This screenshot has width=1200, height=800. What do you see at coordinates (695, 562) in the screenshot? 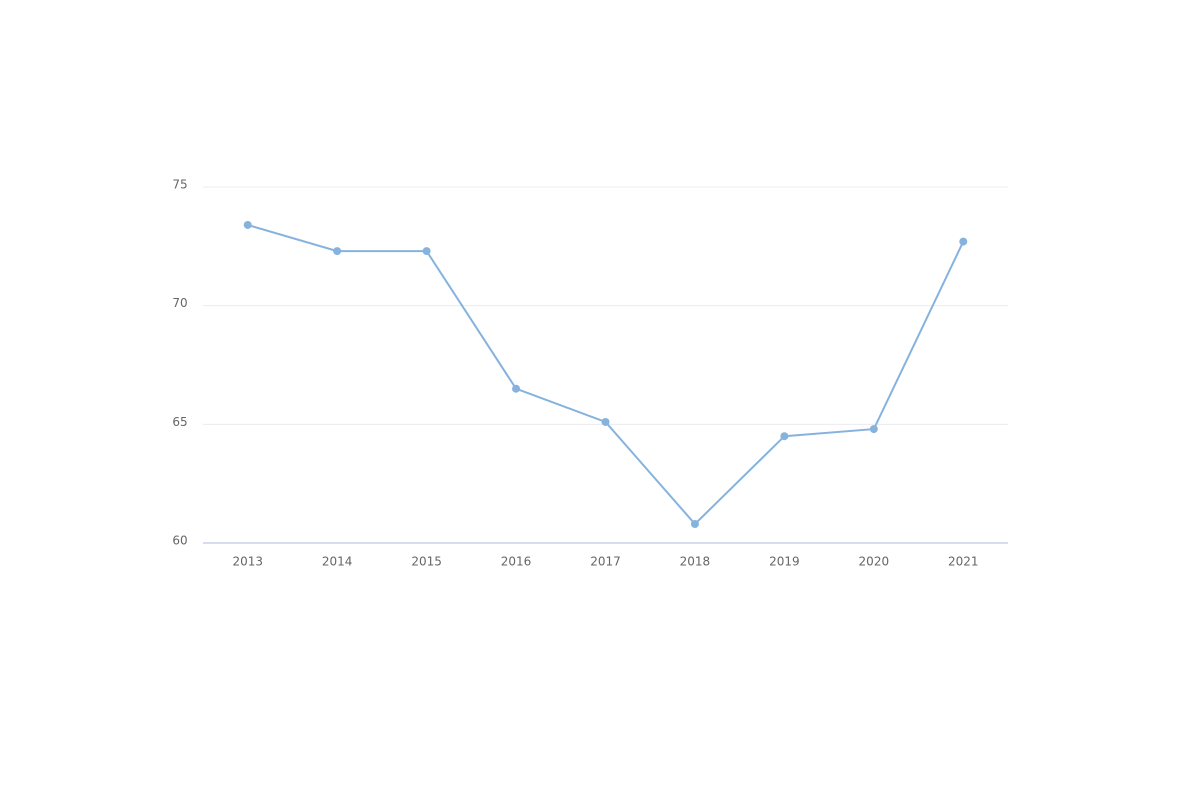
I see `x-tick-label: 2018` at bounding box center [695, 562].